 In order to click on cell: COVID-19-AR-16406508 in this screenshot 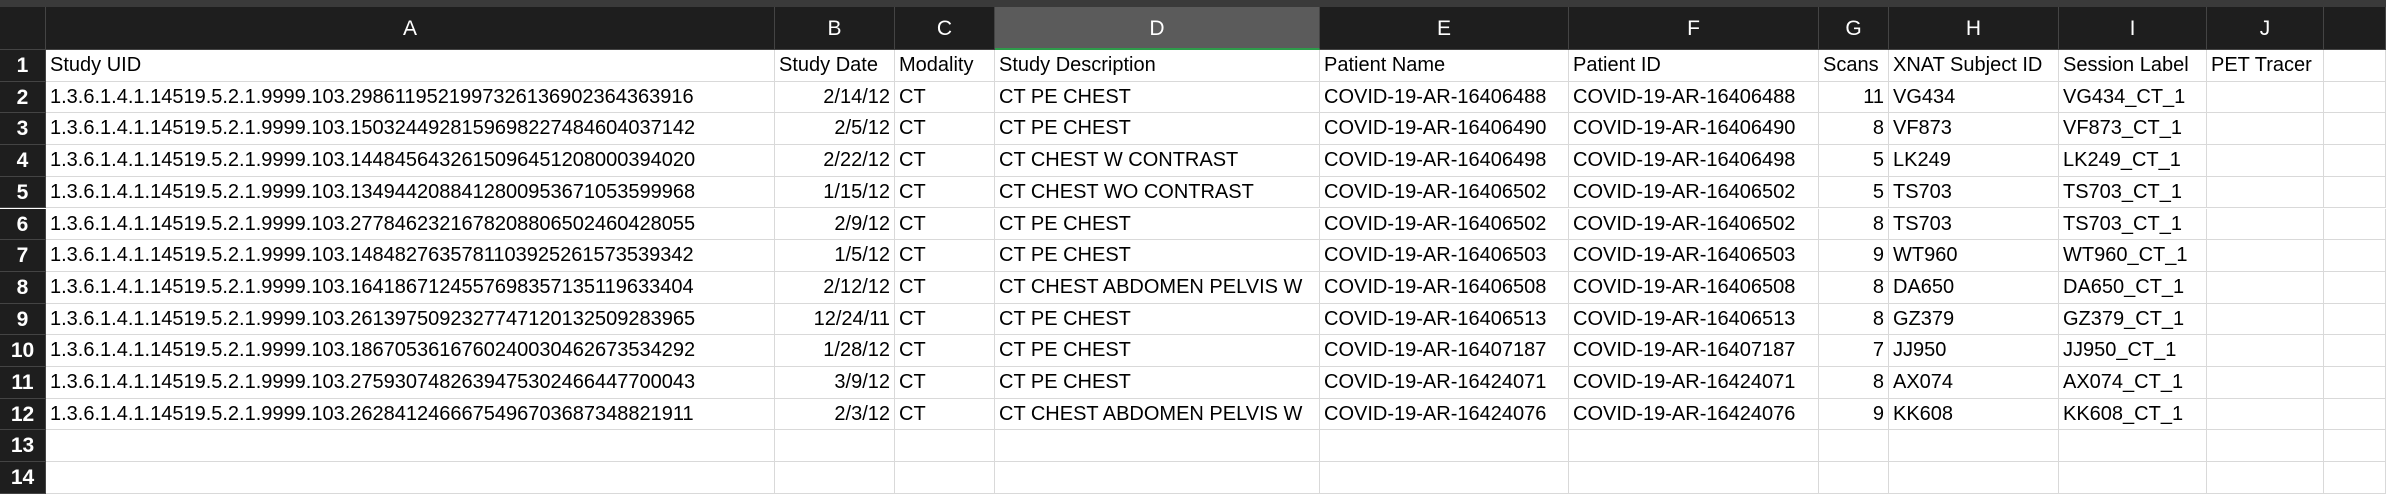, I will do `click(1694, 287)`.